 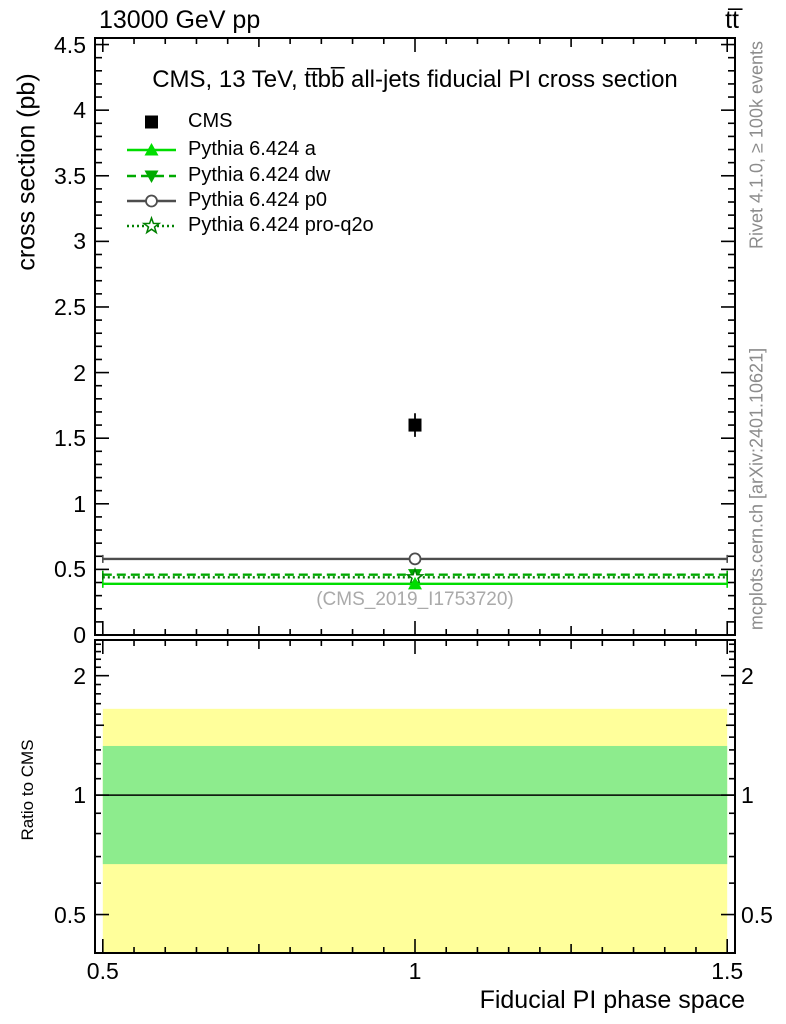 I want to click on tick-label: 0, so click(x=79, y=635).